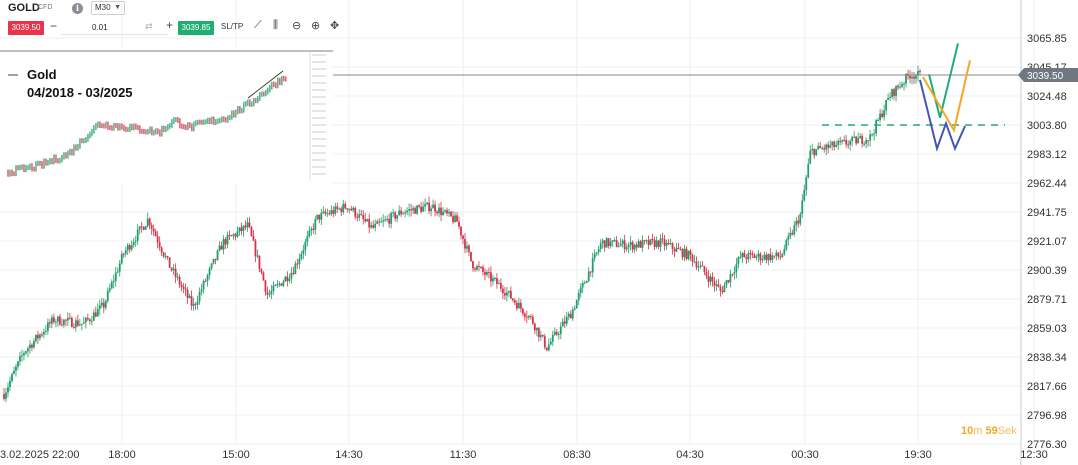  I want to click on zoom-in-icon: ⊕, so click(316, 26).